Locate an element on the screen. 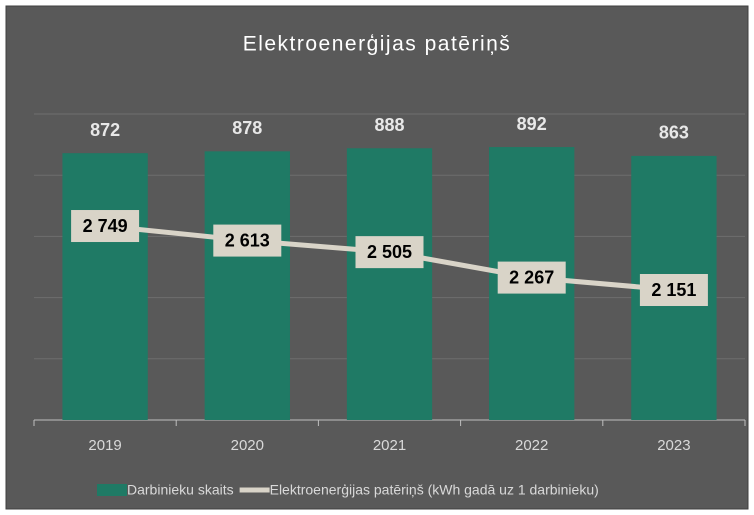 Image resolution: width=754 pixels, height=515 pixels. line-value-label: 2 749 is located at coordinates (105, 226).